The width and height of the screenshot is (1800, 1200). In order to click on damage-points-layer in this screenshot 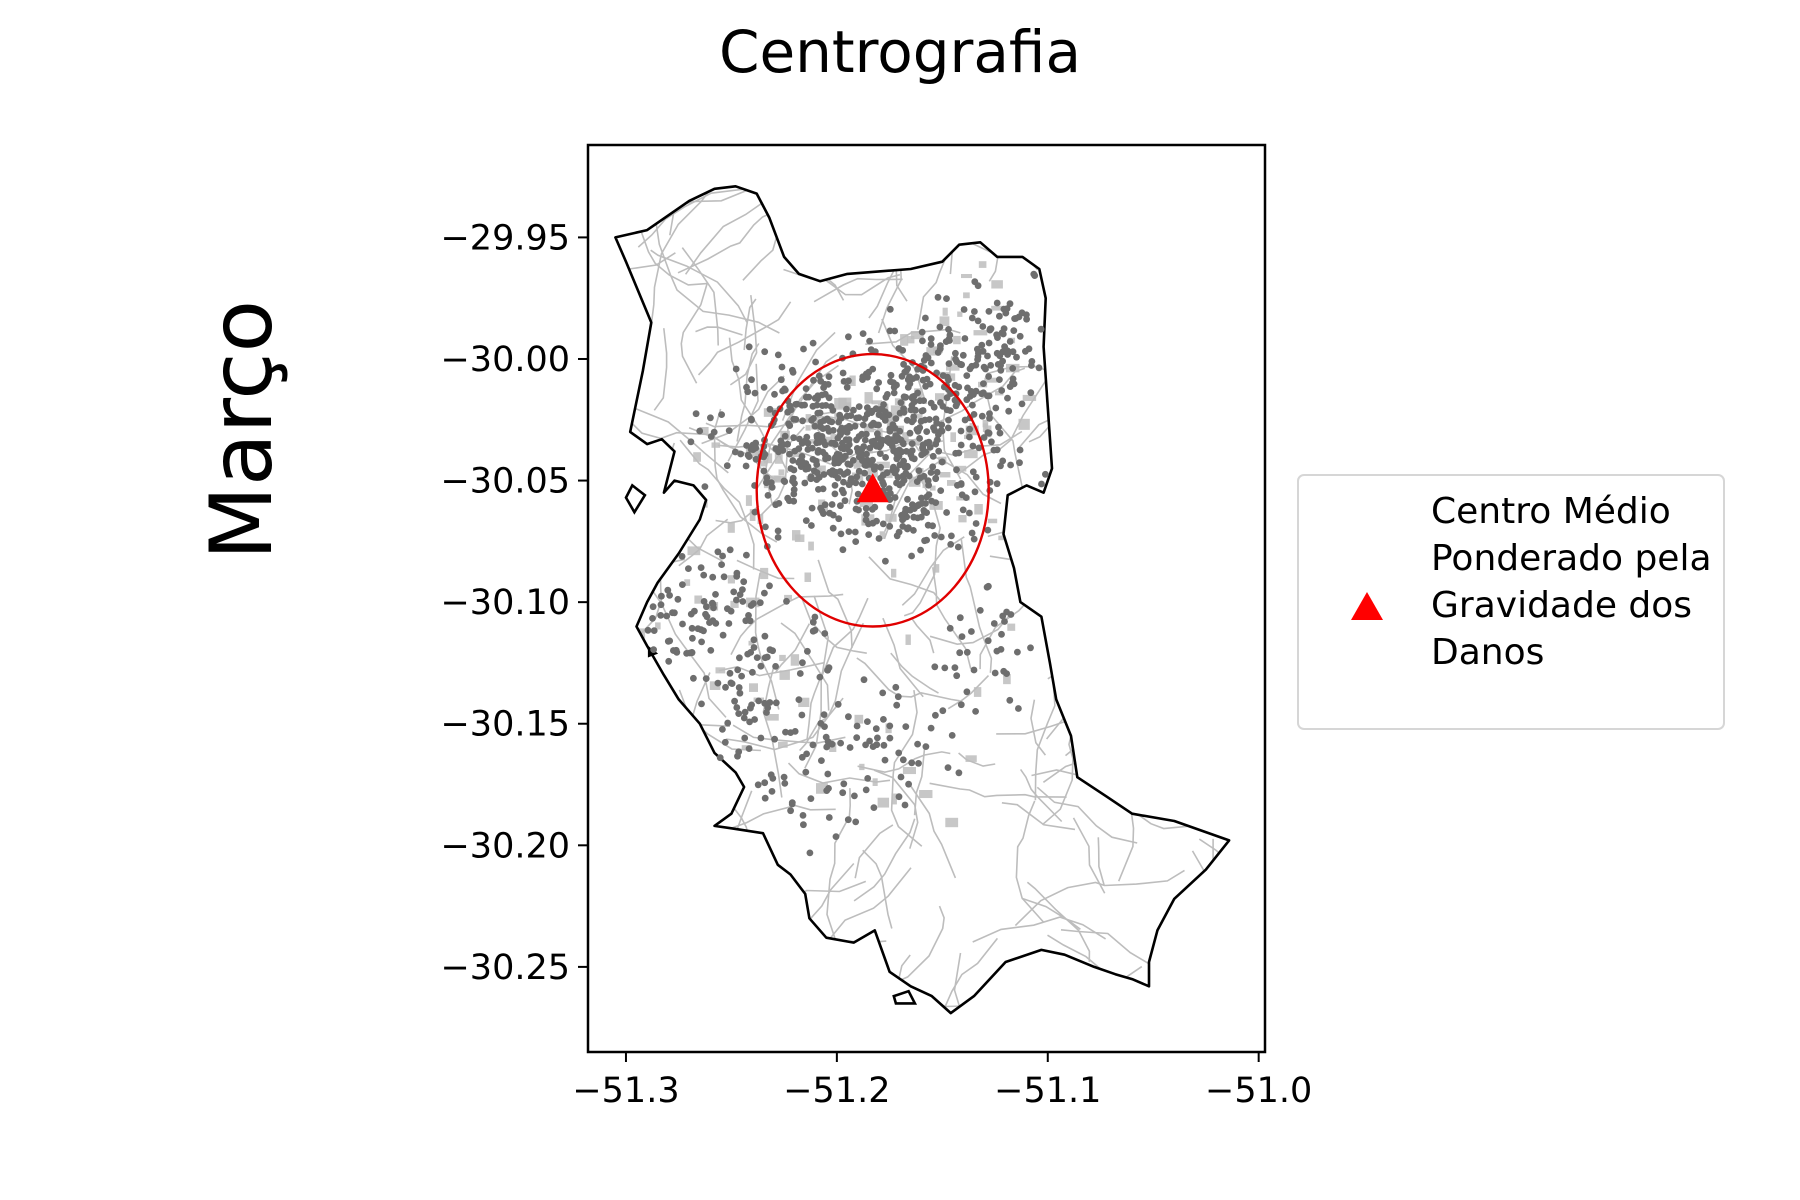, I will do `click(846, 563)`.